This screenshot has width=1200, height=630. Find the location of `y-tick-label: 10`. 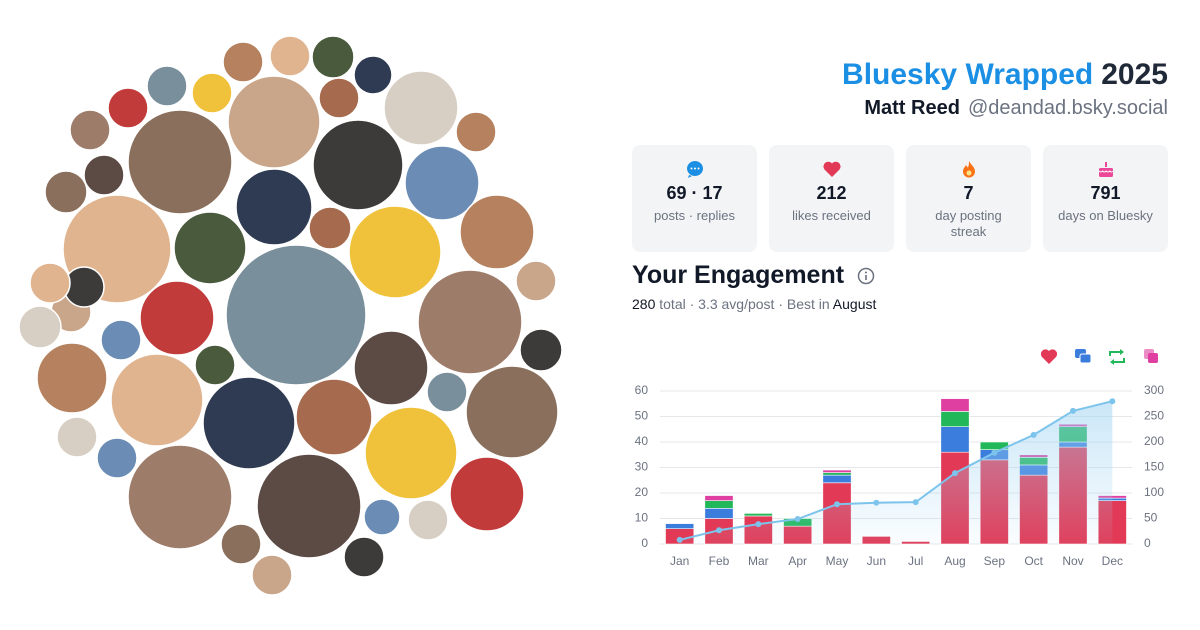

y-tick-label: 10 is located at coordinates (642, 518).